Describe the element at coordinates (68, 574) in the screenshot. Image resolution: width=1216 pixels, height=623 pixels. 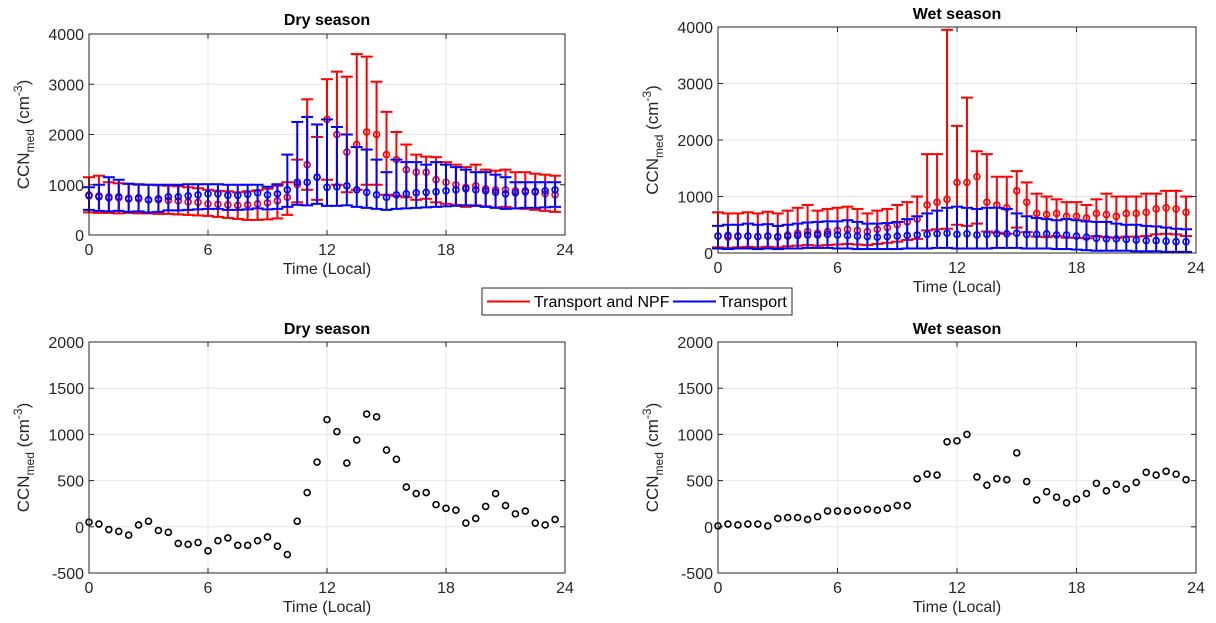
I see `y-tick-label: -500` at that location.